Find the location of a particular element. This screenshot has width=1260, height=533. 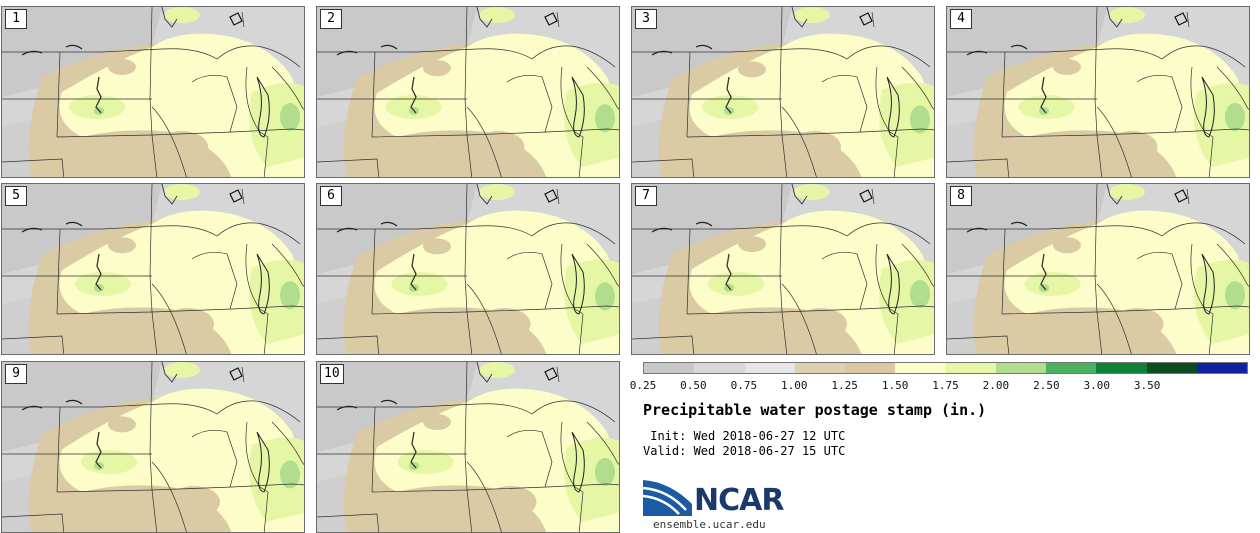

colorbar-tick-label: 1.75 is located at coordinates (945, 385).